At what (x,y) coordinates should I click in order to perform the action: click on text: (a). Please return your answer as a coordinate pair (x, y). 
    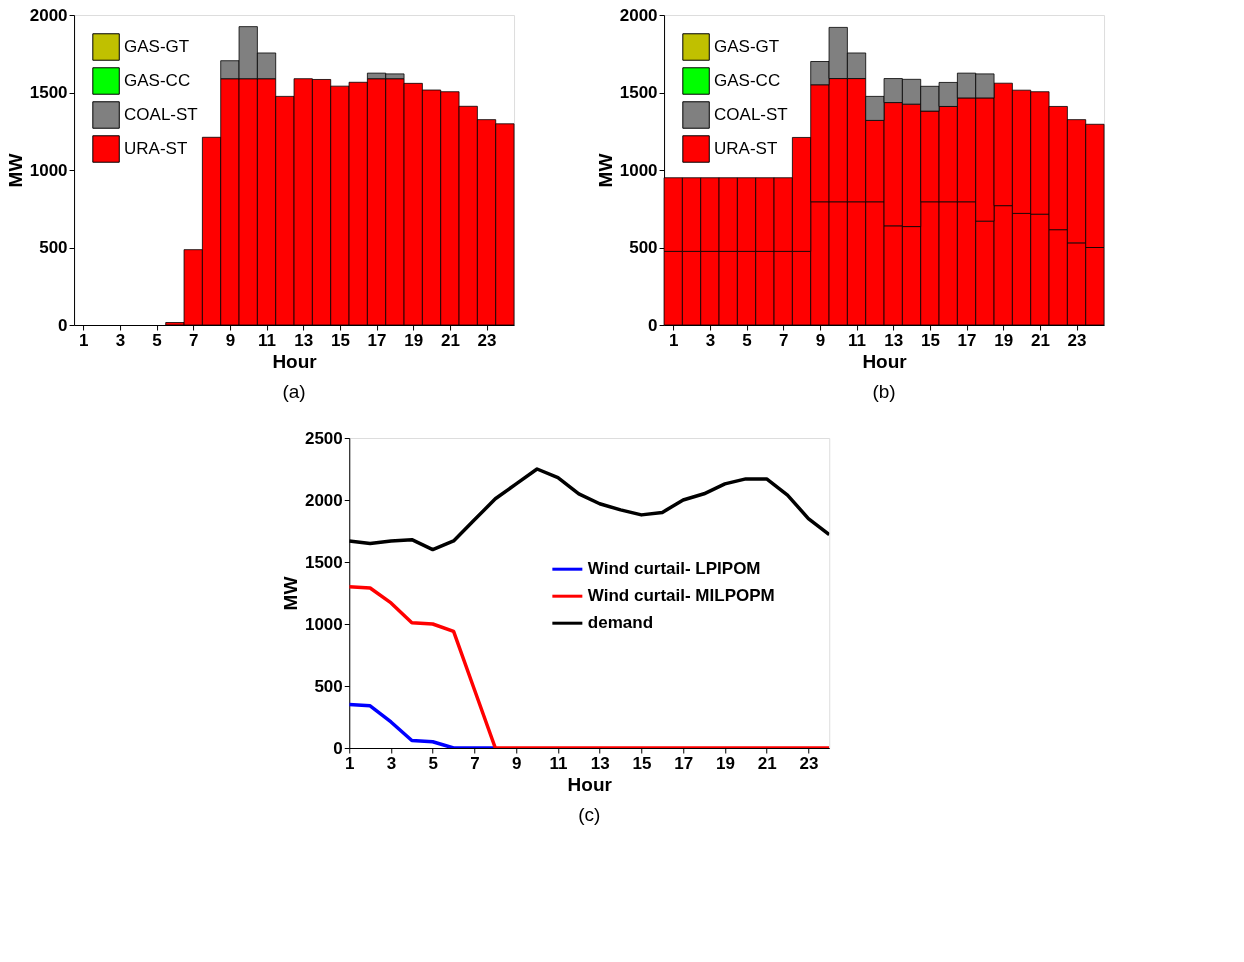
    Looking at the image, I should click on (294, 391).